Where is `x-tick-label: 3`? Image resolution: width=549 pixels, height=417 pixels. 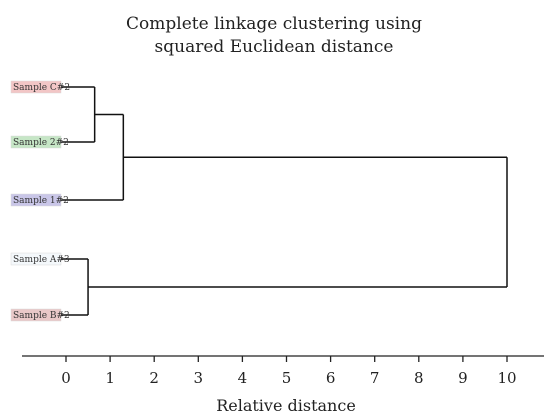
x-tick-label: 3 is located at coordinates (199, 378).